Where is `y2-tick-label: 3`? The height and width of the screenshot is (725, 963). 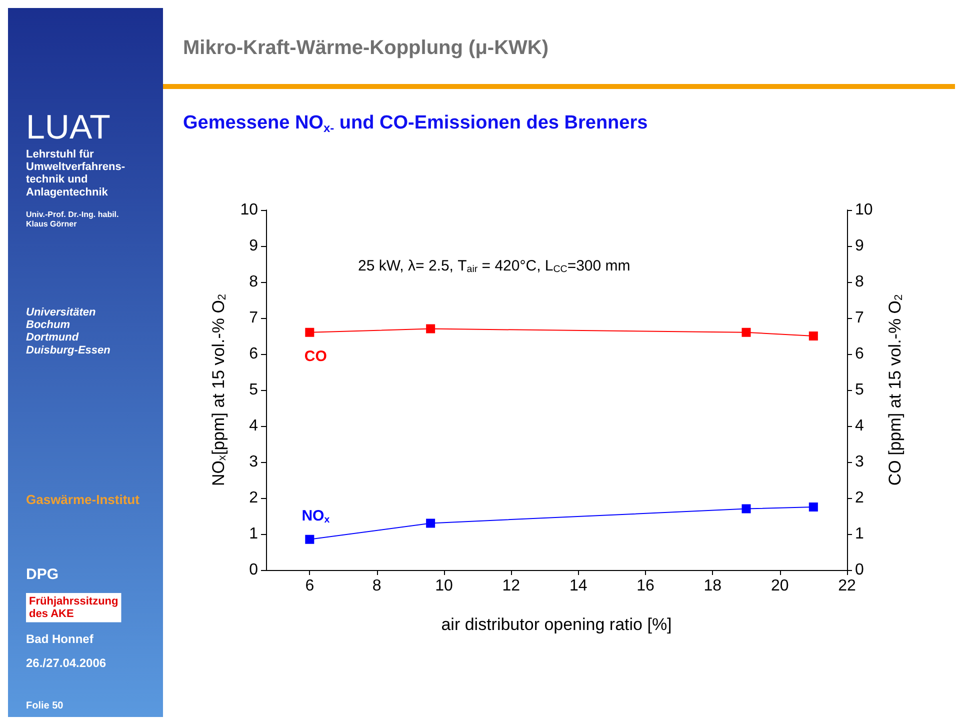 y2-tick-label: 3 is located at coordinates (859, 462).